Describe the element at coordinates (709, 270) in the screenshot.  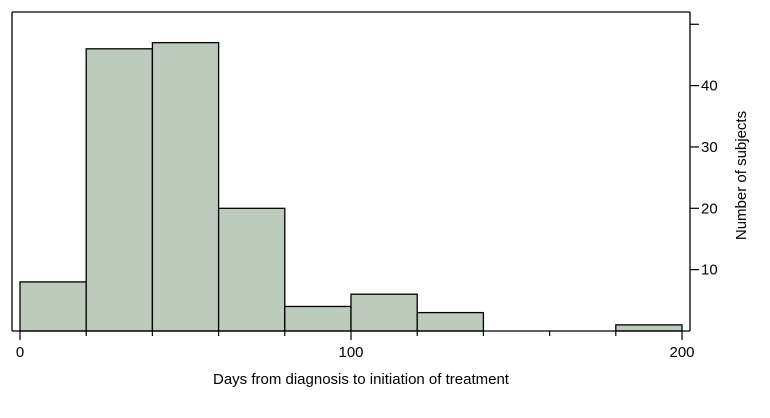
I see `y-tick-label: 10` at that location.